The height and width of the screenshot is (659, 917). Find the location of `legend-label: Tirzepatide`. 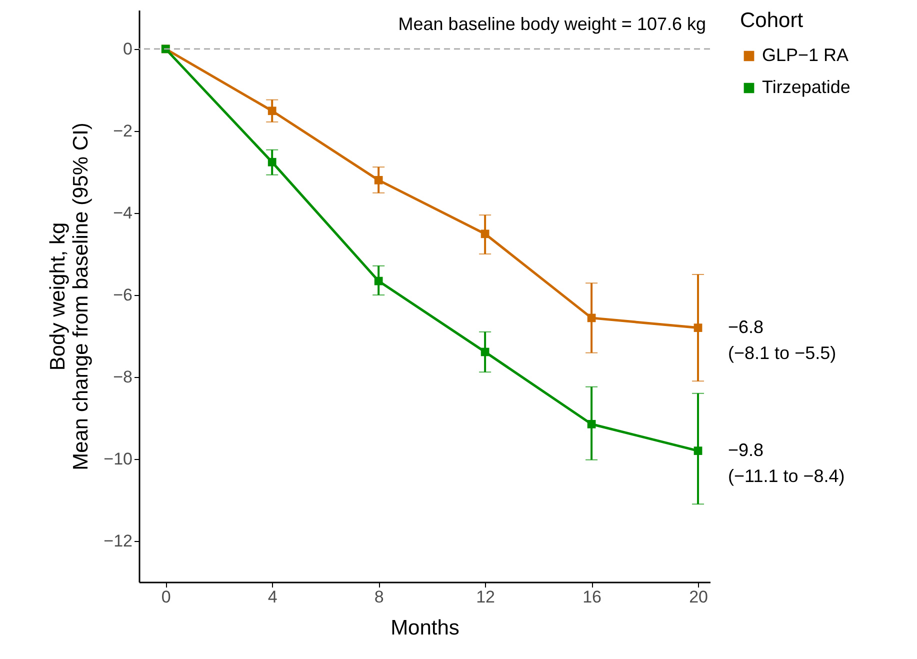

legend-label: Tirzepatide is located at coordinates (806, 87).